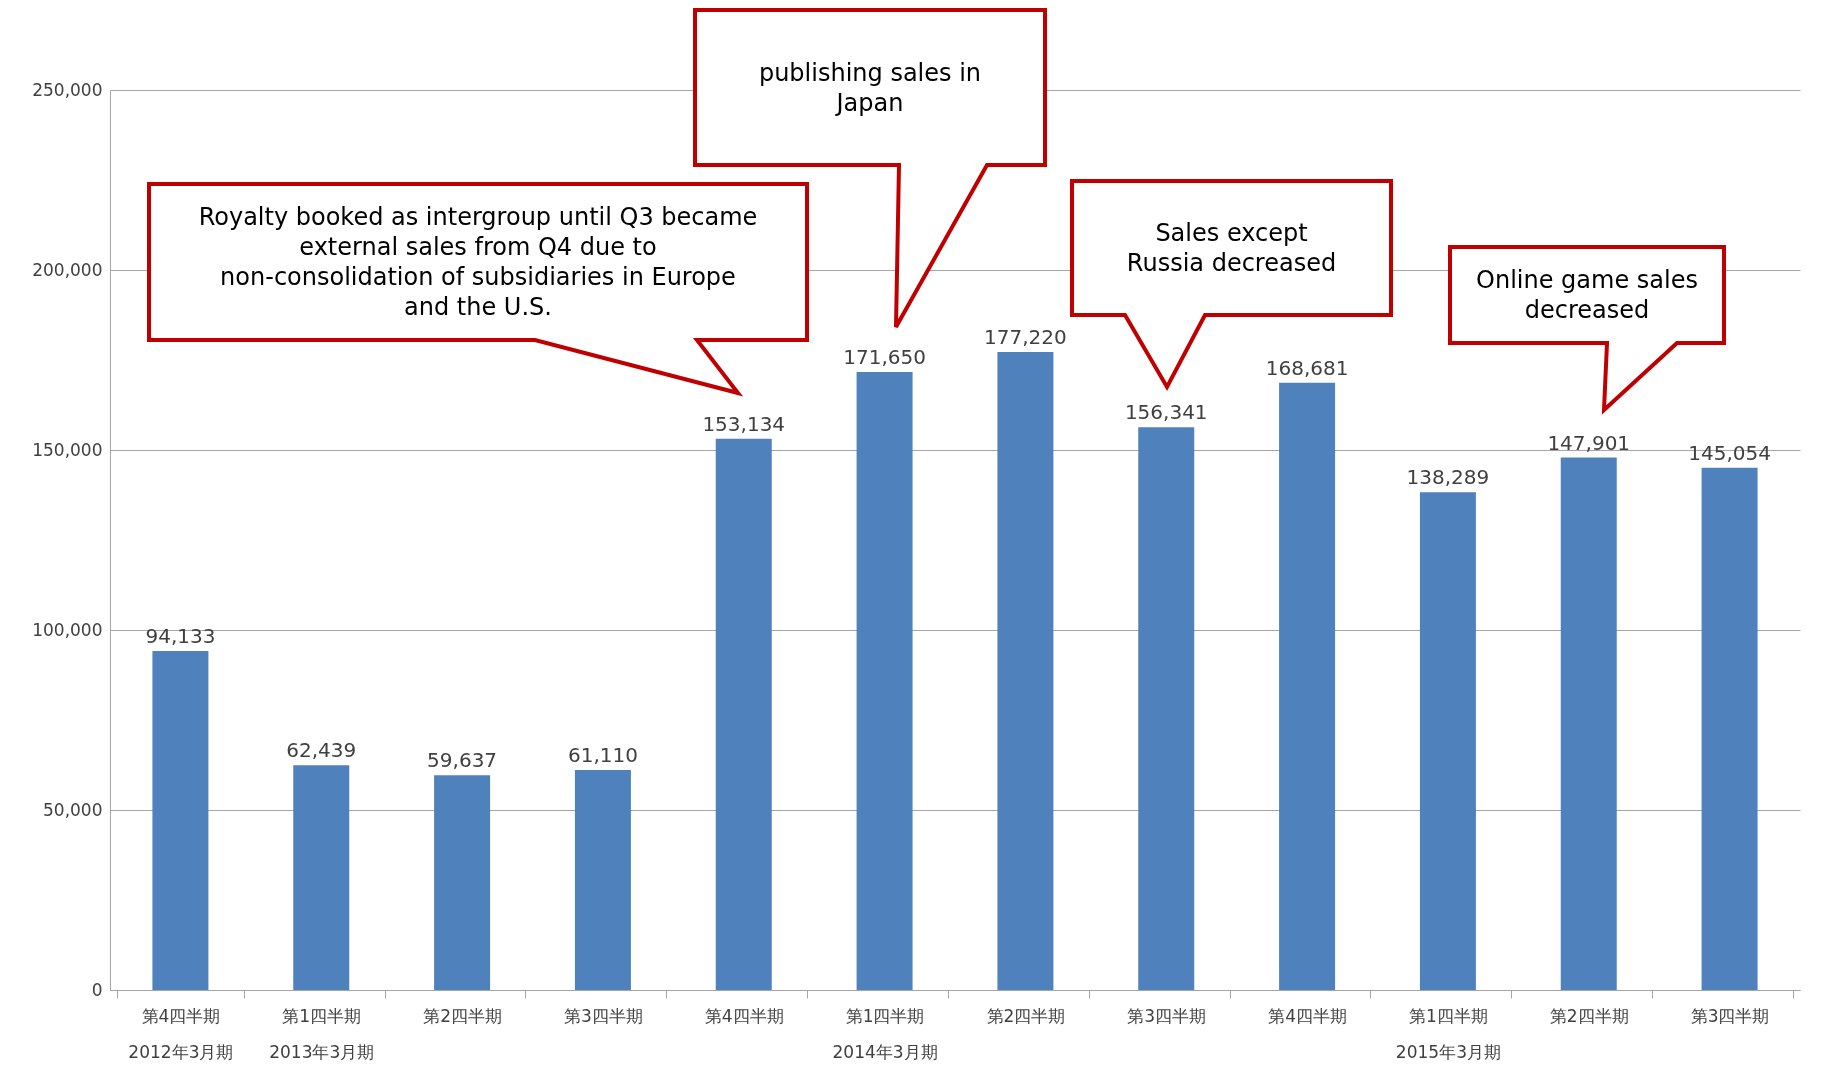  Describe the element at coordinates (1025, 337) in the screenshot. I see `data-label: 177,220` at that location.